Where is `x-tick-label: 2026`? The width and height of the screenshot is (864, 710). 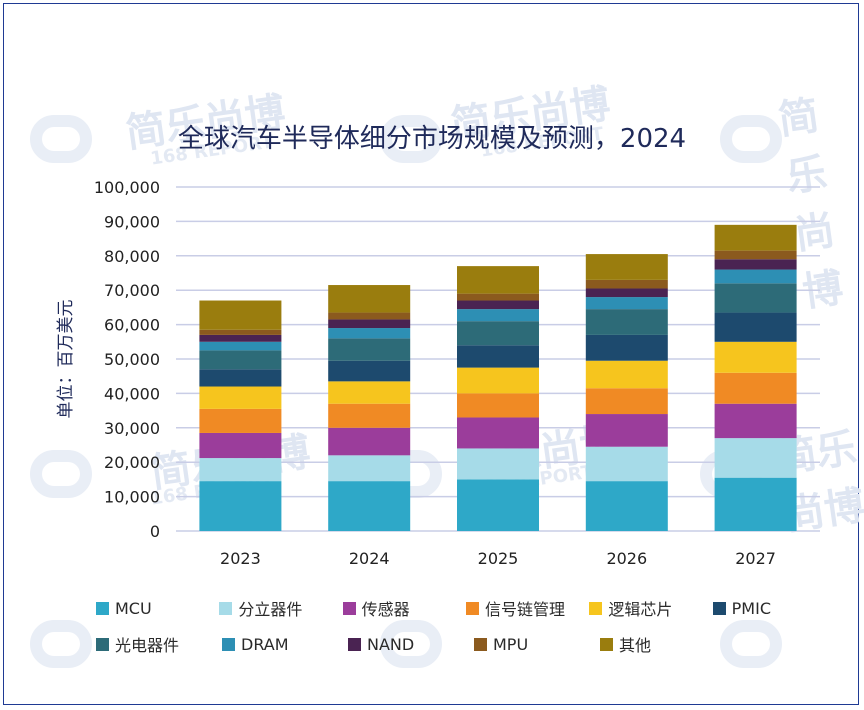 x-tick-label: 2026 is located at coordinates (626, 558).